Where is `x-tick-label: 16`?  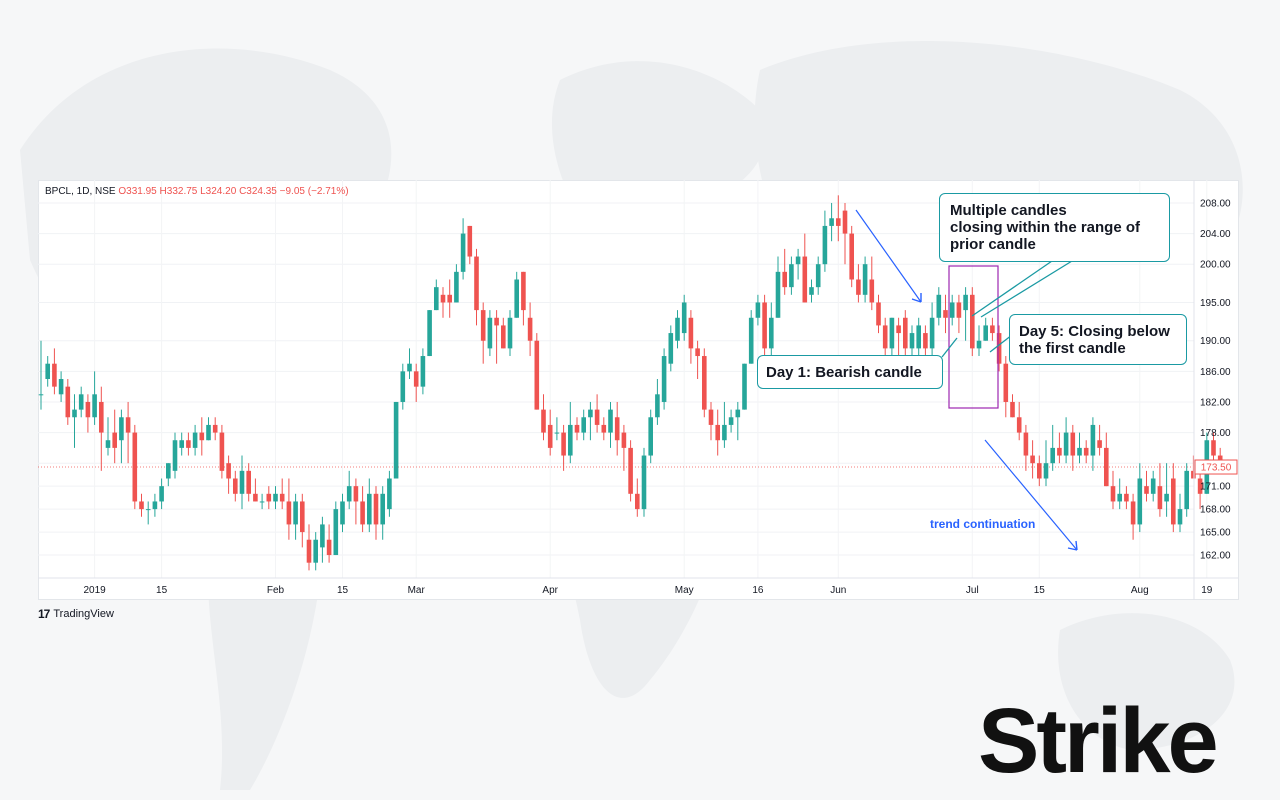 x-tick-label: 16 is located at coordinates (758, 590).